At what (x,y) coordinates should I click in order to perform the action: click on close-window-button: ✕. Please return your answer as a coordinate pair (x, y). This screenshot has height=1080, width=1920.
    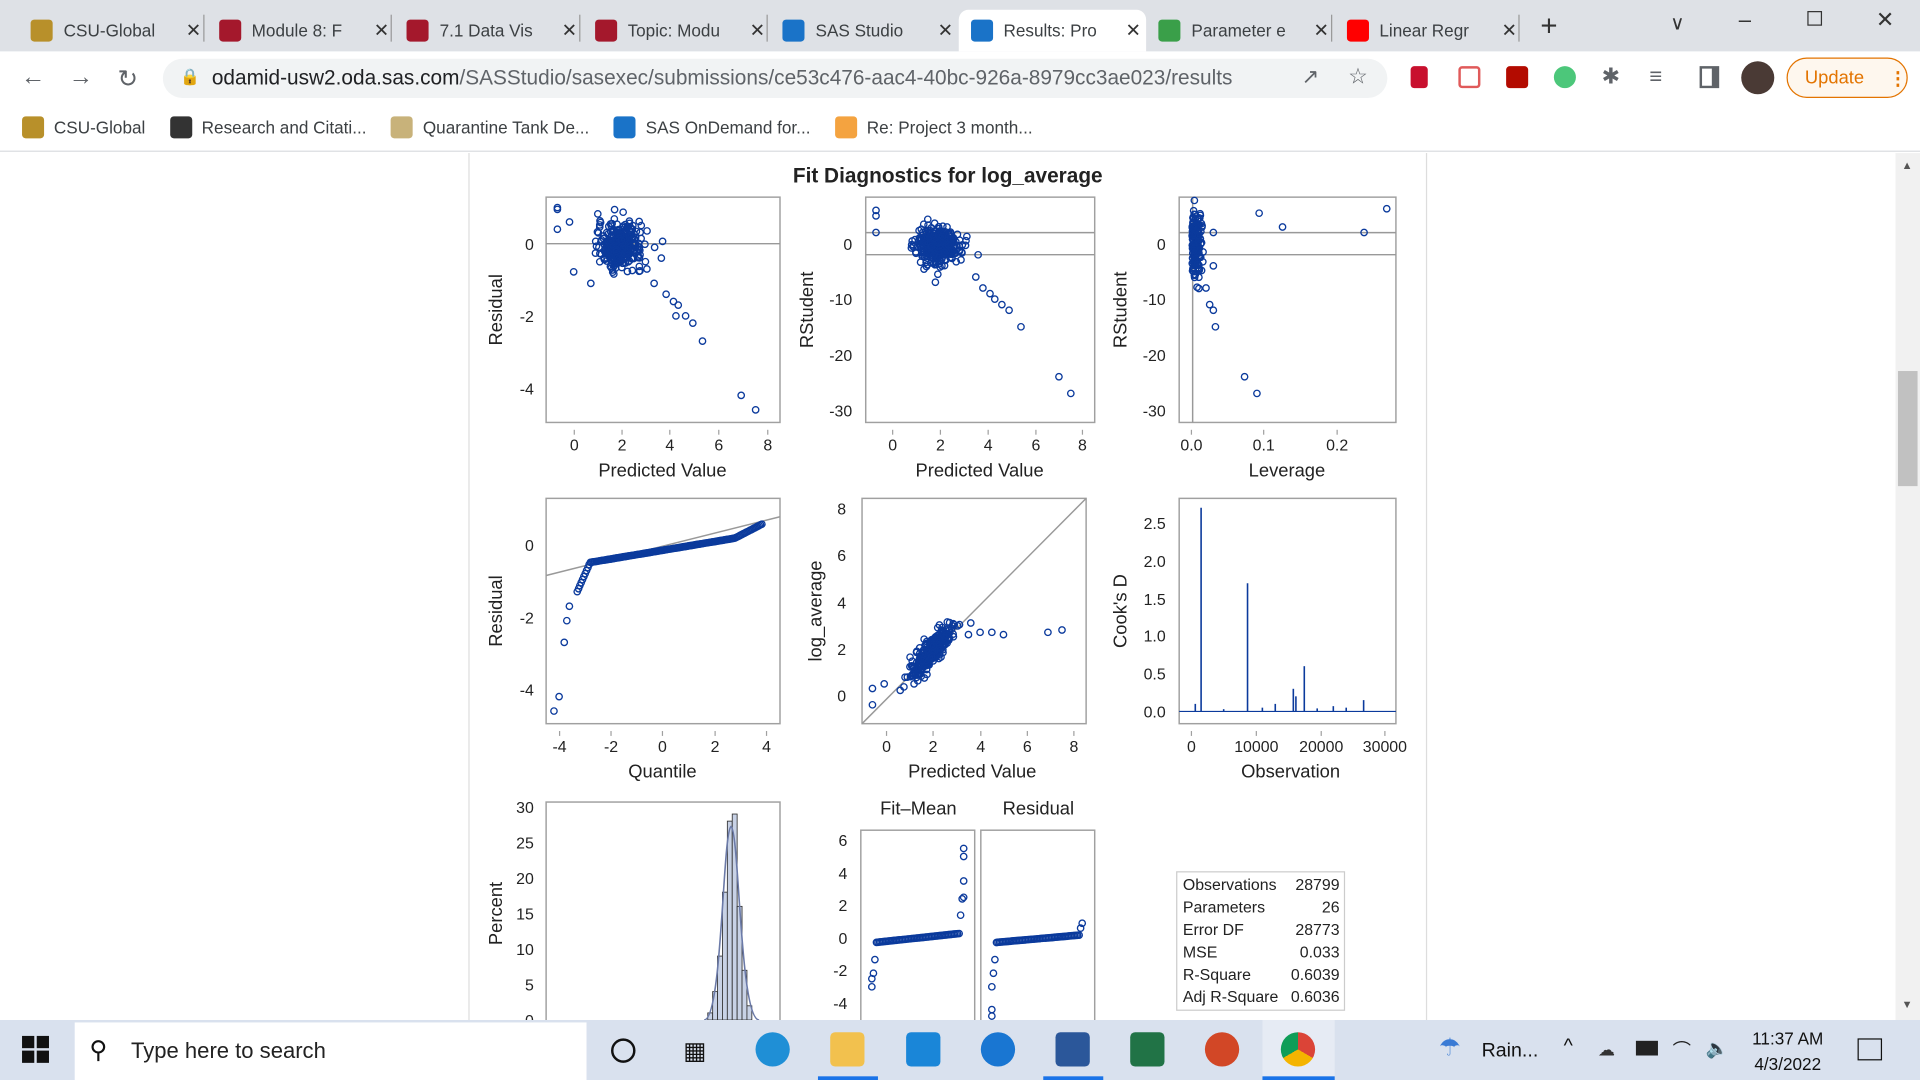
    Looking at the image, I should click on (1885, 19).